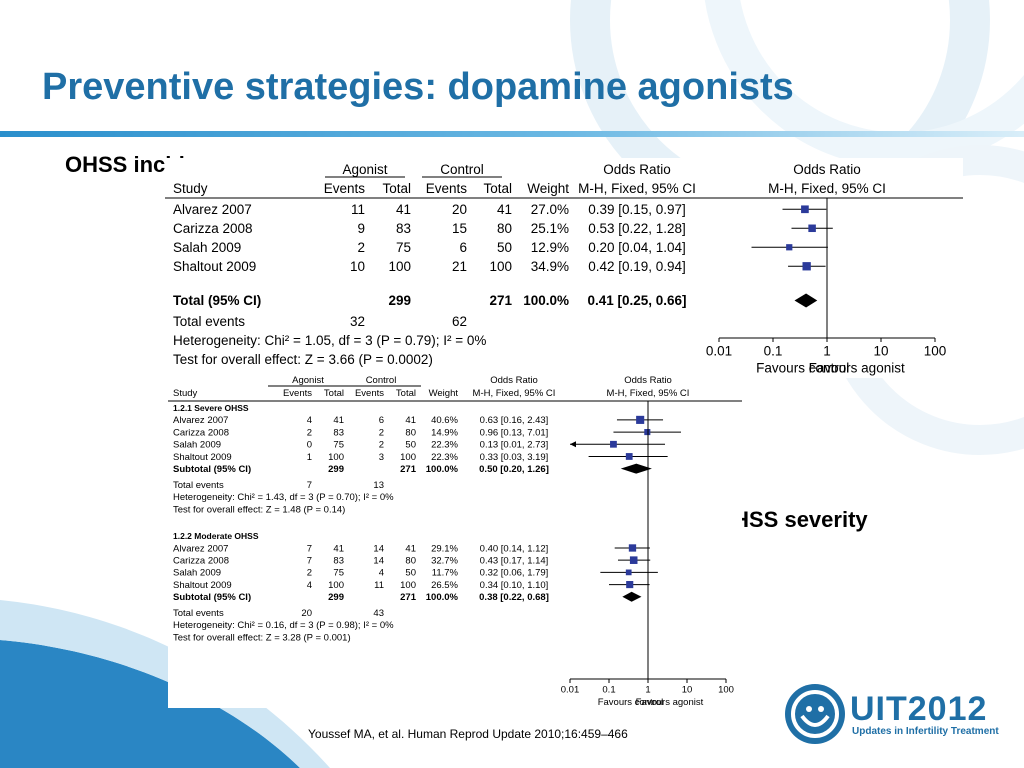 The image size is (1024, 768). What do you see at coordinates (514, 585) in the screenshot?
I see `cell-ci: 0.34 [0.10, 1.10]` at bounding box center [514, 585].